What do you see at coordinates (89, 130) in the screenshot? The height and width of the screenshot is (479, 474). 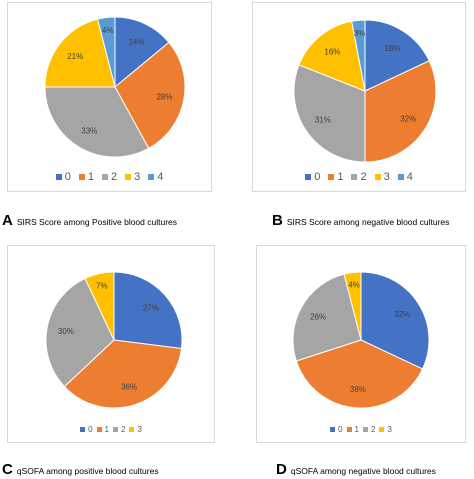 I see `slice-label-2: 33%` at bounding box center [89, 130].